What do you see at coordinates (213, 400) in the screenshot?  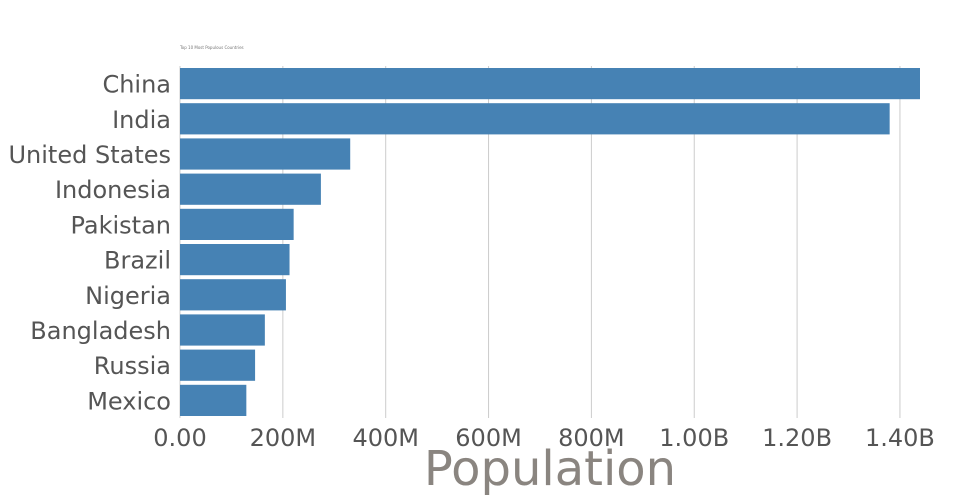 I see `bar-mexico` at bounding box center [213, 400].